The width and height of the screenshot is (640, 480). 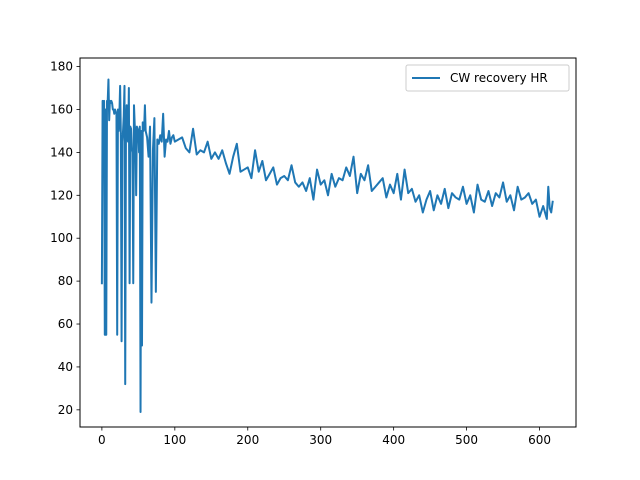 What do you see at coordinates (320, 440) in the screenshot?
I see `x-tick-label: 300` at bounding box center [320, 440].